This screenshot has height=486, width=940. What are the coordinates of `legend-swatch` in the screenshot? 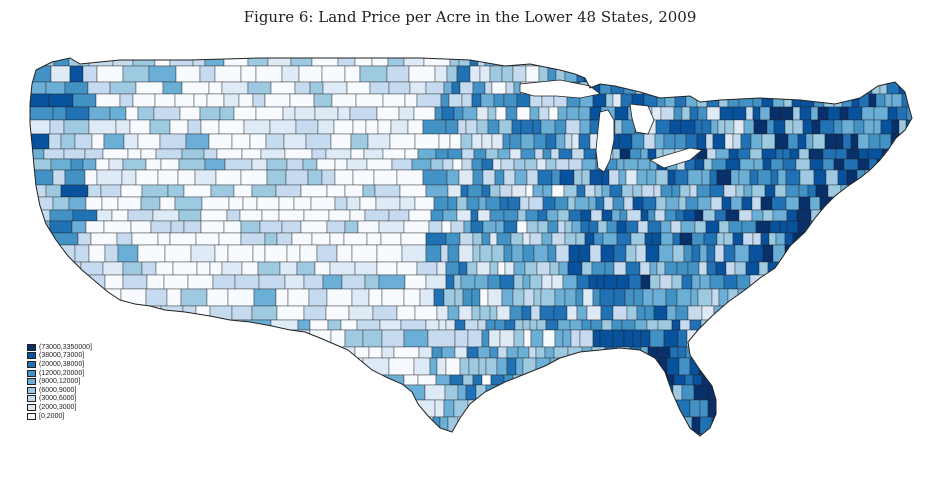 It's located at (31, 347).